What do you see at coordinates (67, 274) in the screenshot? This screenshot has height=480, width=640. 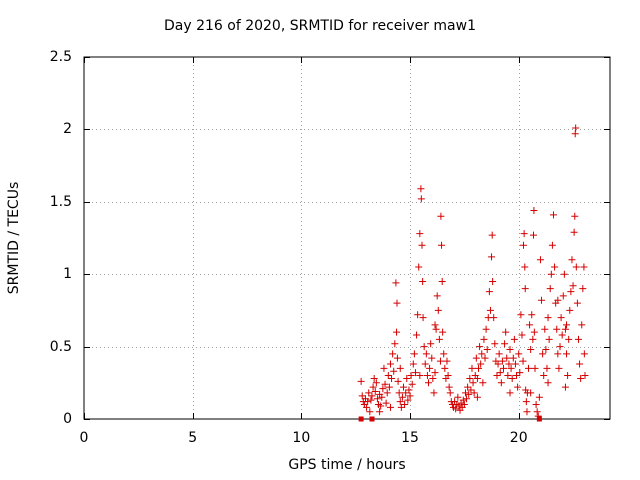 I see `y-tick-label: 1` at bounding box center [67, 274].